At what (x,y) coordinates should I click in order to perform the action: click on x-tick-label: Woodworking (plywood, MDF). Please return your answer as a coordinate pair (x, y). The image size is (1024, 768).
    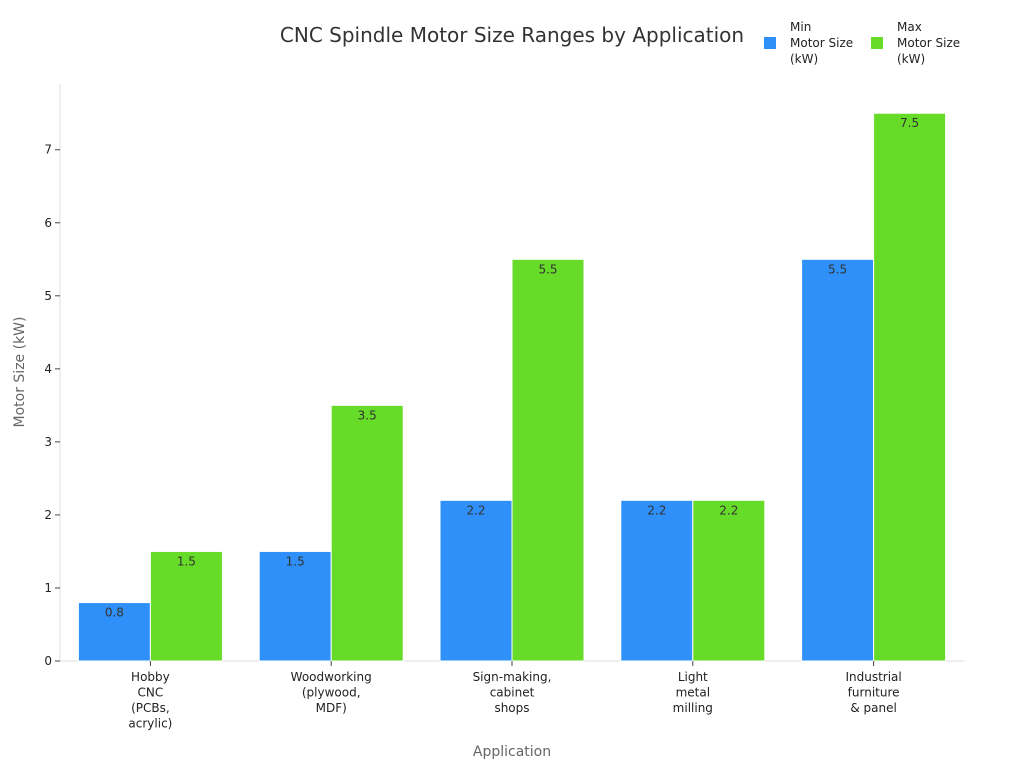
    Looking at the image, I should click on (331, 692).